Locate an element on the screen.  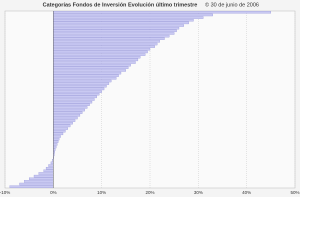
x-tick-label: 0% is located at coordinates (53, 192).